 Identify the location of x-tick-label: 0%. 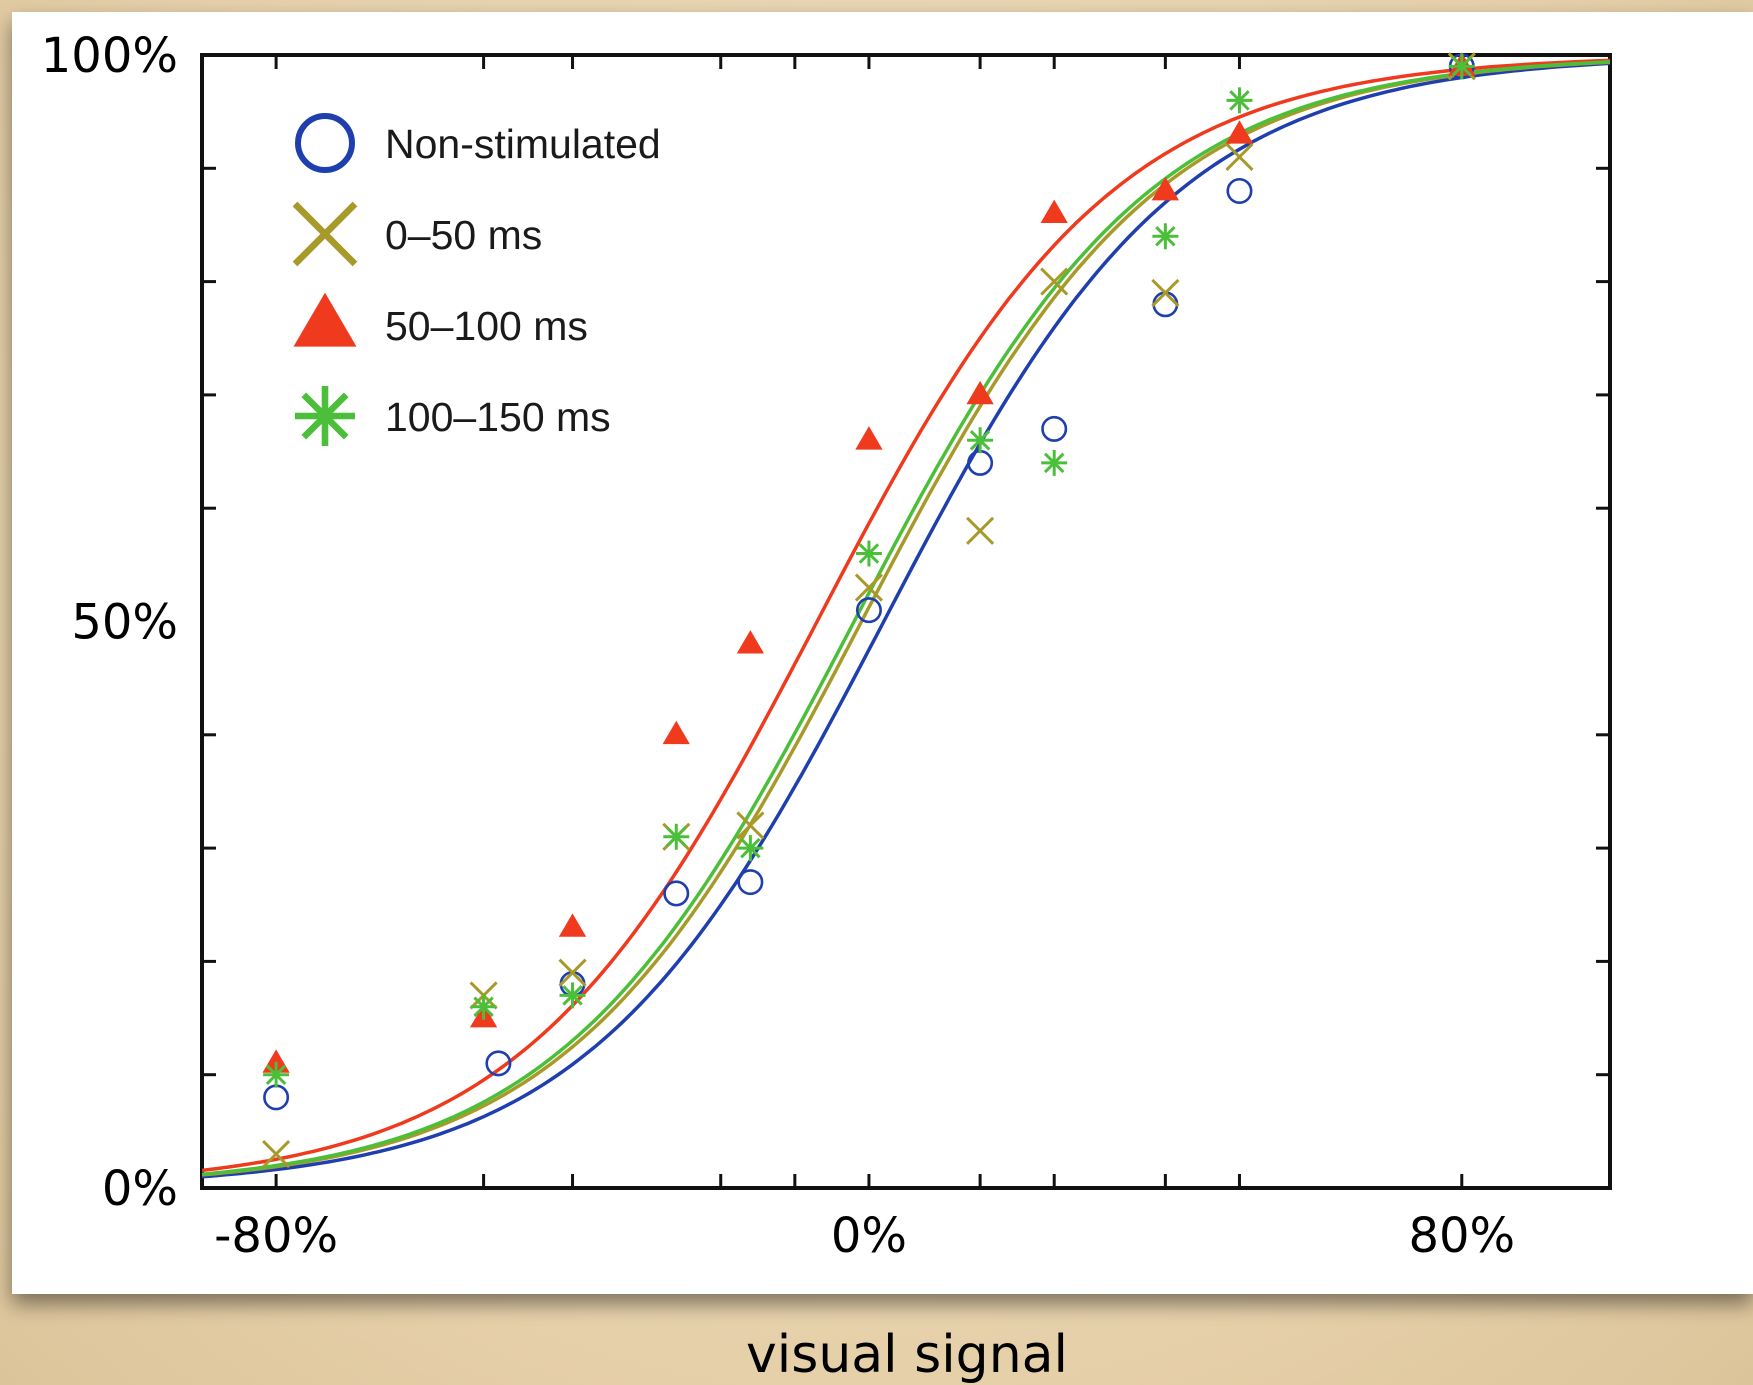
(869, 1236).